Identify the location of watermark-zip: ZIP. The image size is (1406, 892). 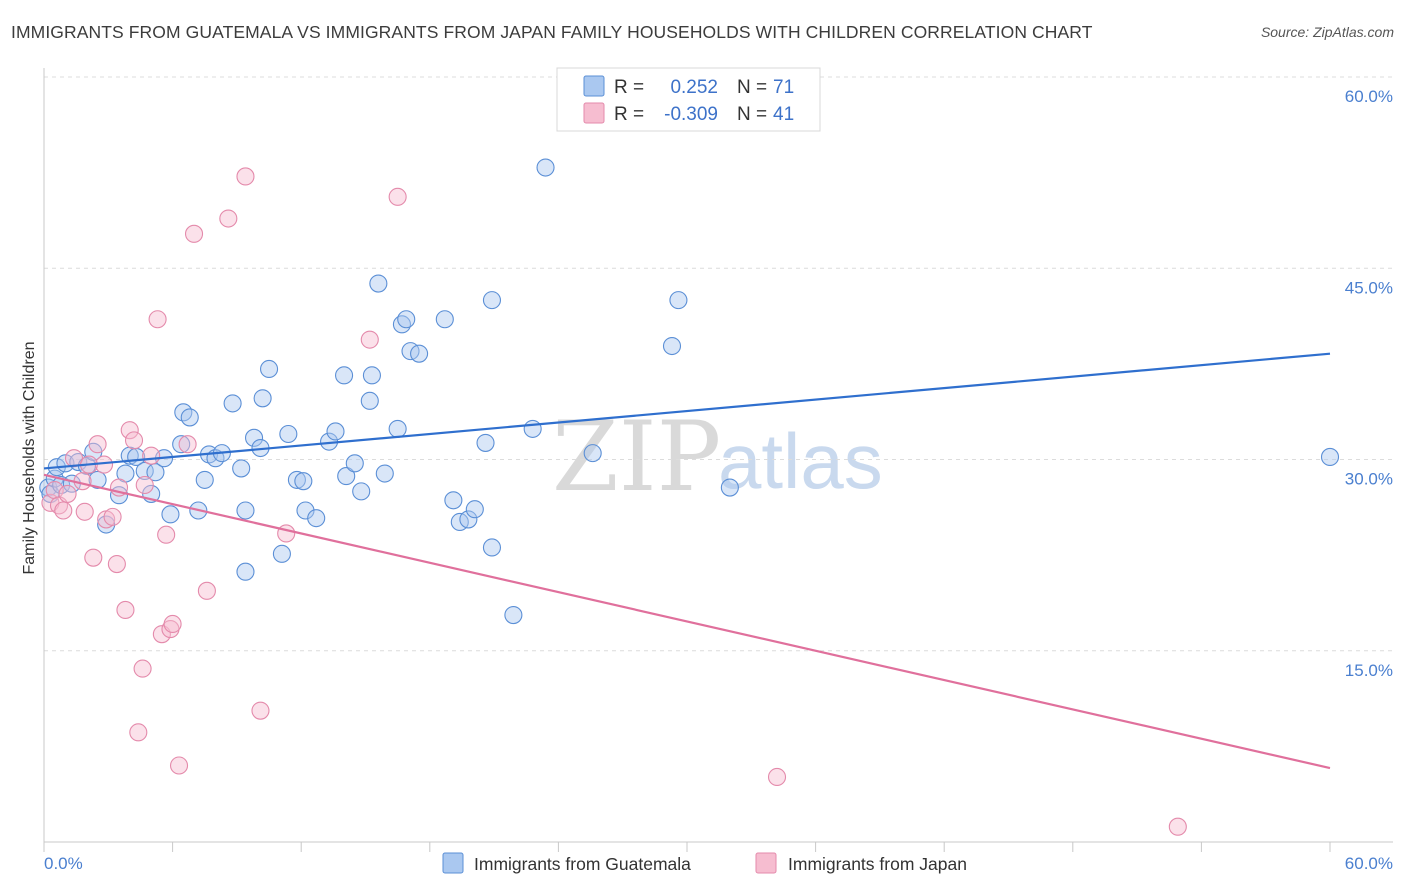
(636, 457).